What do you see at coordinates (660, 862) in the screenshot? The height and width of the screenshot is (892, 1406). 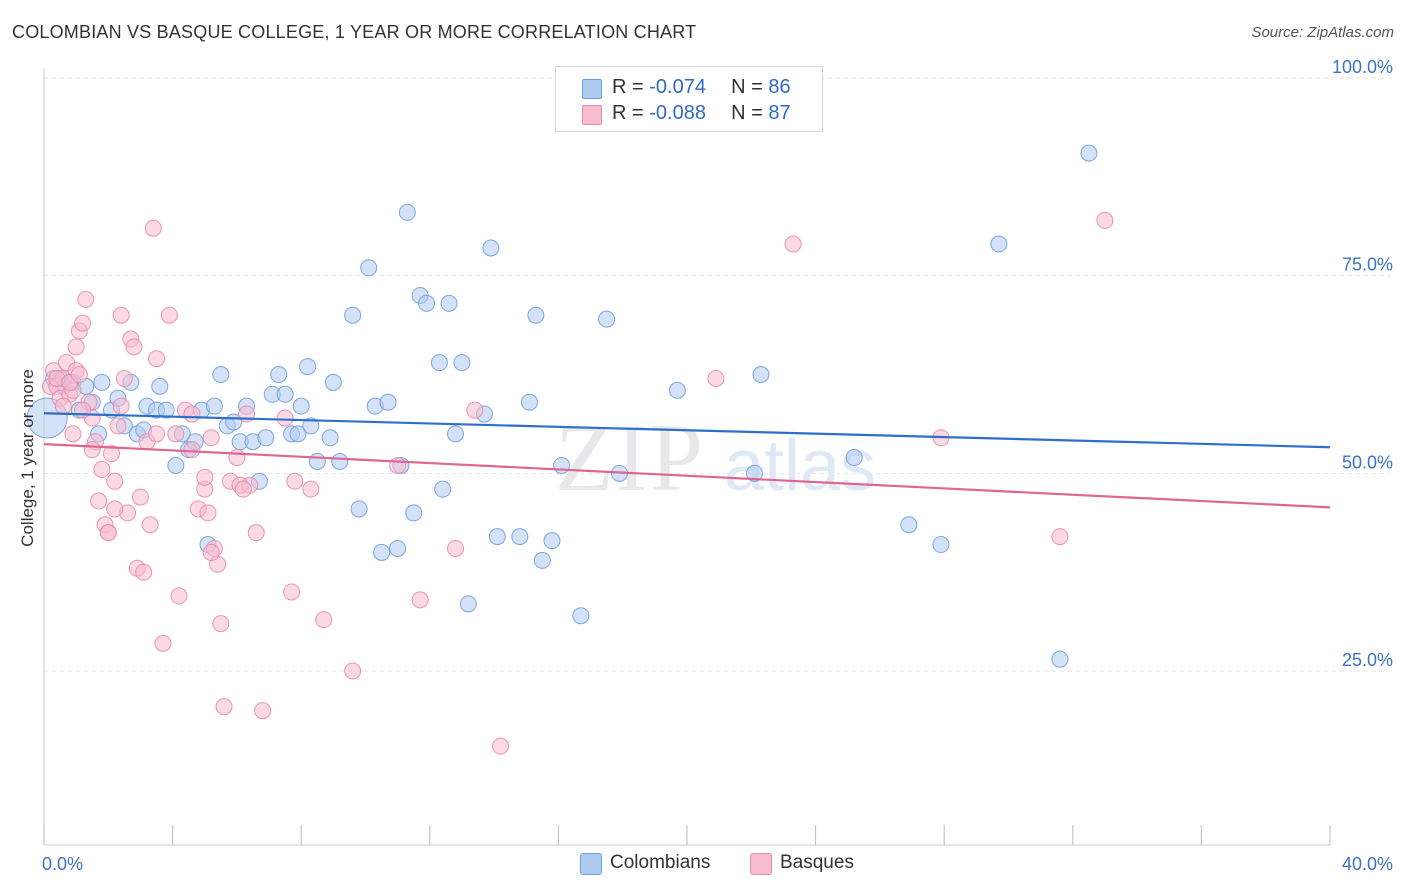 I see `legend-label-colombians: Colombians` at bounding box center [660, 862].